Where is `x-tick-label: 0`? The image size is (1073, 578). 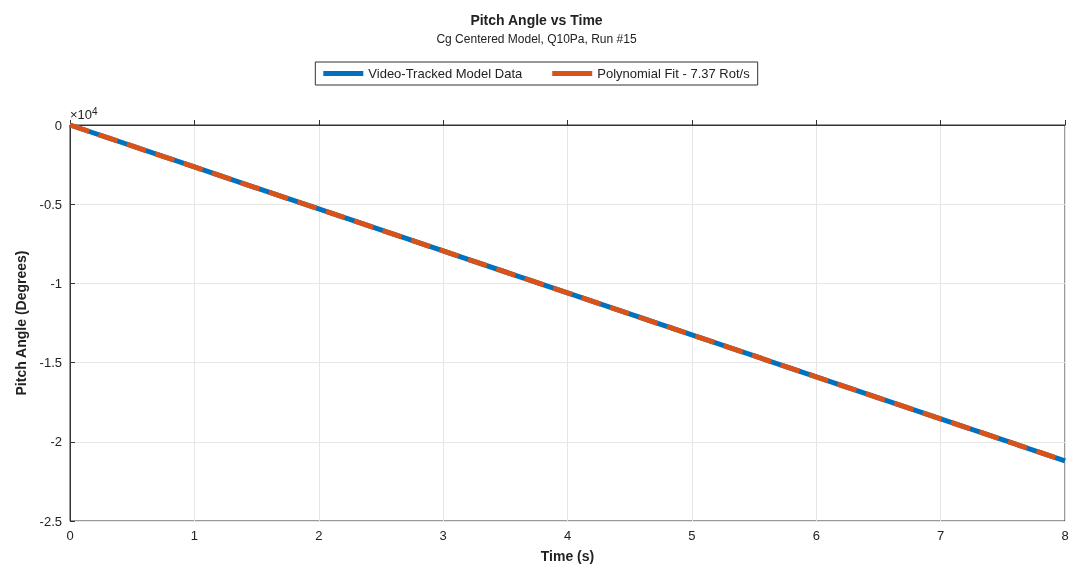
x-tick-label: 0 is located at coordinates (70, 535).